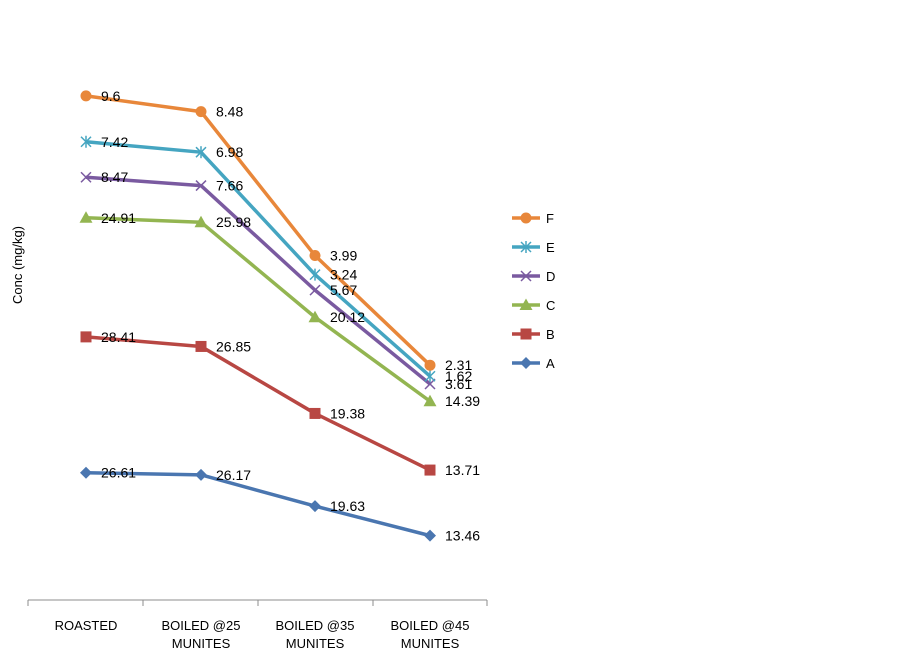  I want to click on data-label-B-2: 19.38, so click(347, 413).